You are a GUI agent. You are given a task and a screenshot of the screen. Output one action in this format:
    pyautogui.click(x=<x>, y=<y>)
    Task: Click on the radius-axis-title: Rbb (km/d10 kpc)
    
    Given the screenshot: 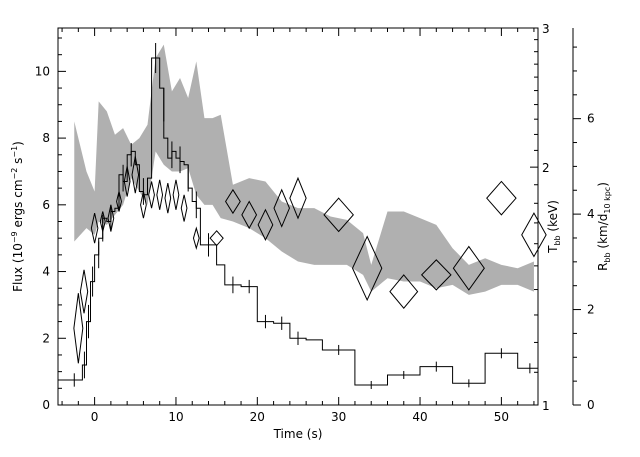 What is the action you would take?
    pyautogui.click(x=604, y=226)
    